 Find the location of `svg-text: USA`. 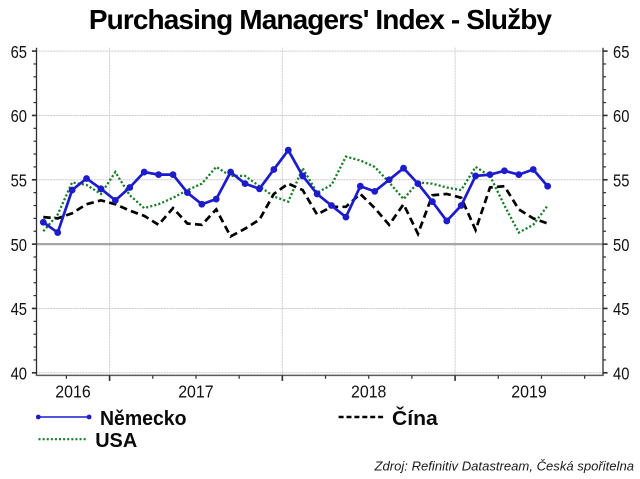

svg-text: USA is located at coordinates (116, 441).